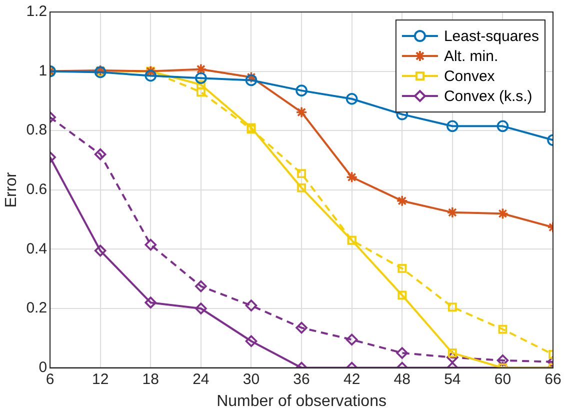 This screenshot has width=569, height=411. Describe the element at coordinates (37, 130) in the screenshot. I see `y-tick-label: 0.8` at that location.